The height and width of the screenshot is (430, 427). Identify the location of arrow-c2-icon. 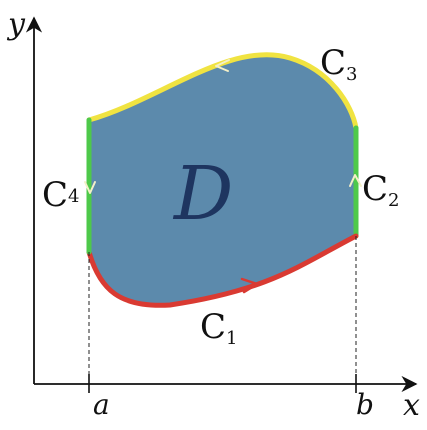
(355, 180).